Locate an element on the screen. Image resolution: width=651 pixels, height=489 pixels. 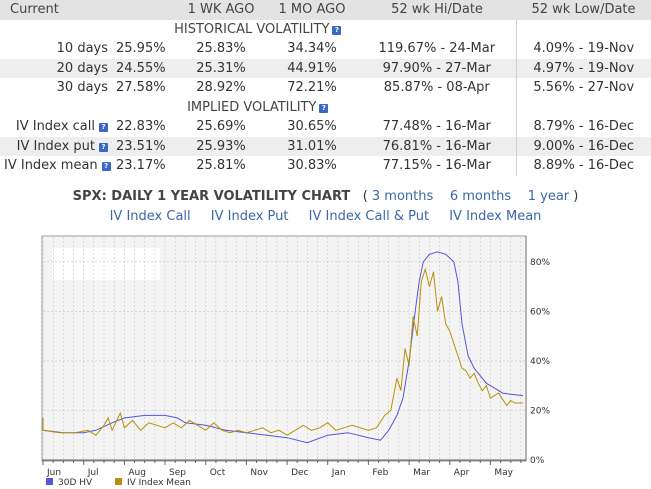
row-label: 10 days is located at coordinates (82, 49).